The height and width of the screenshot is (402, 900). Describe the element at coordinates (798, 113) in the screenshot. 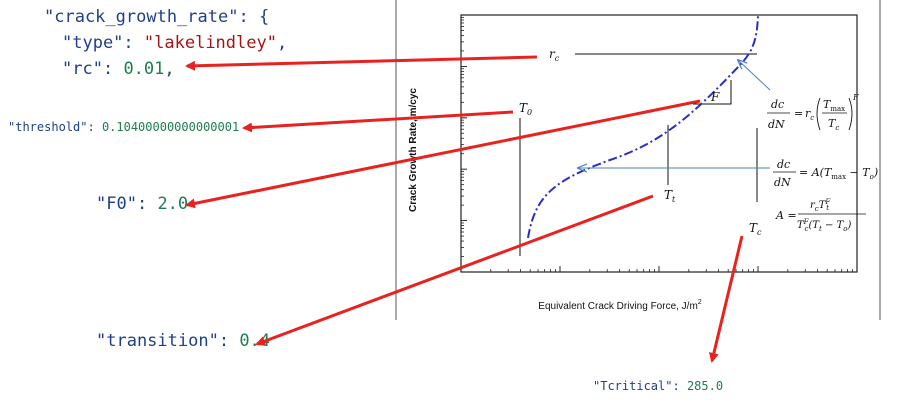

I see `eq1-equals: =` at that location.